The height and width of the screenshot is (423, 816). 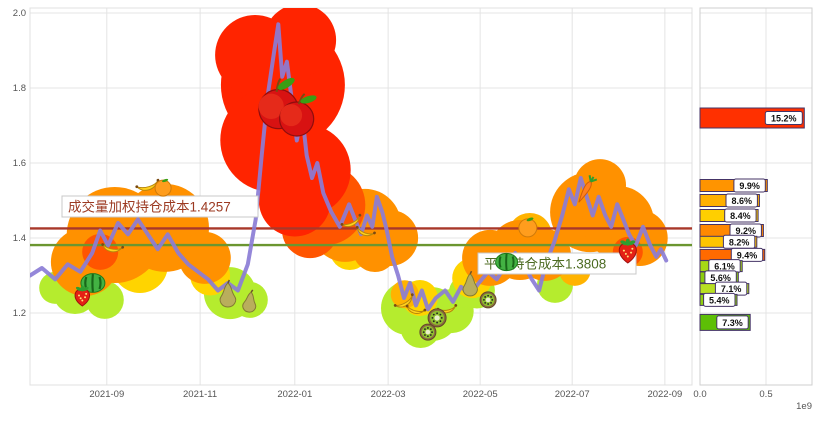 What do you see at coordinates (765, 394) in the screenshot?
I see `volume-axis-tick-label: 0.5` at bounding box center [765, 394].